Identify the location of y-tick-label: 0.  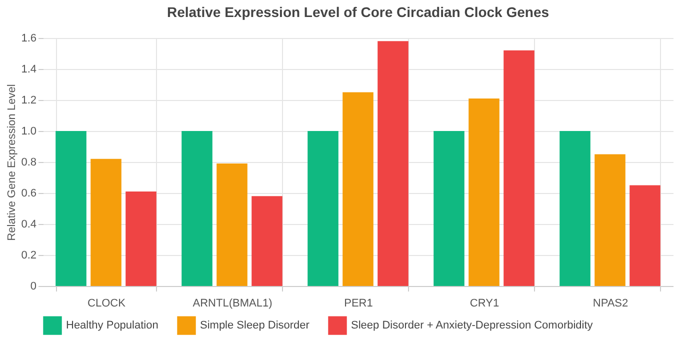
(33, 286).